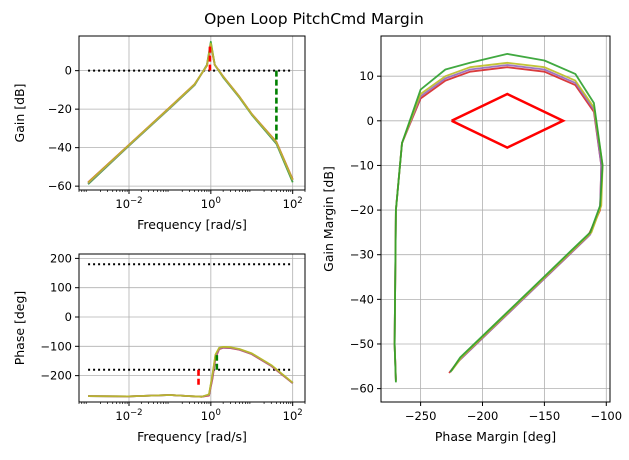 This screenshot has height=460, width=629. I want to click on x-tick-label: −150, so click(545, 416).